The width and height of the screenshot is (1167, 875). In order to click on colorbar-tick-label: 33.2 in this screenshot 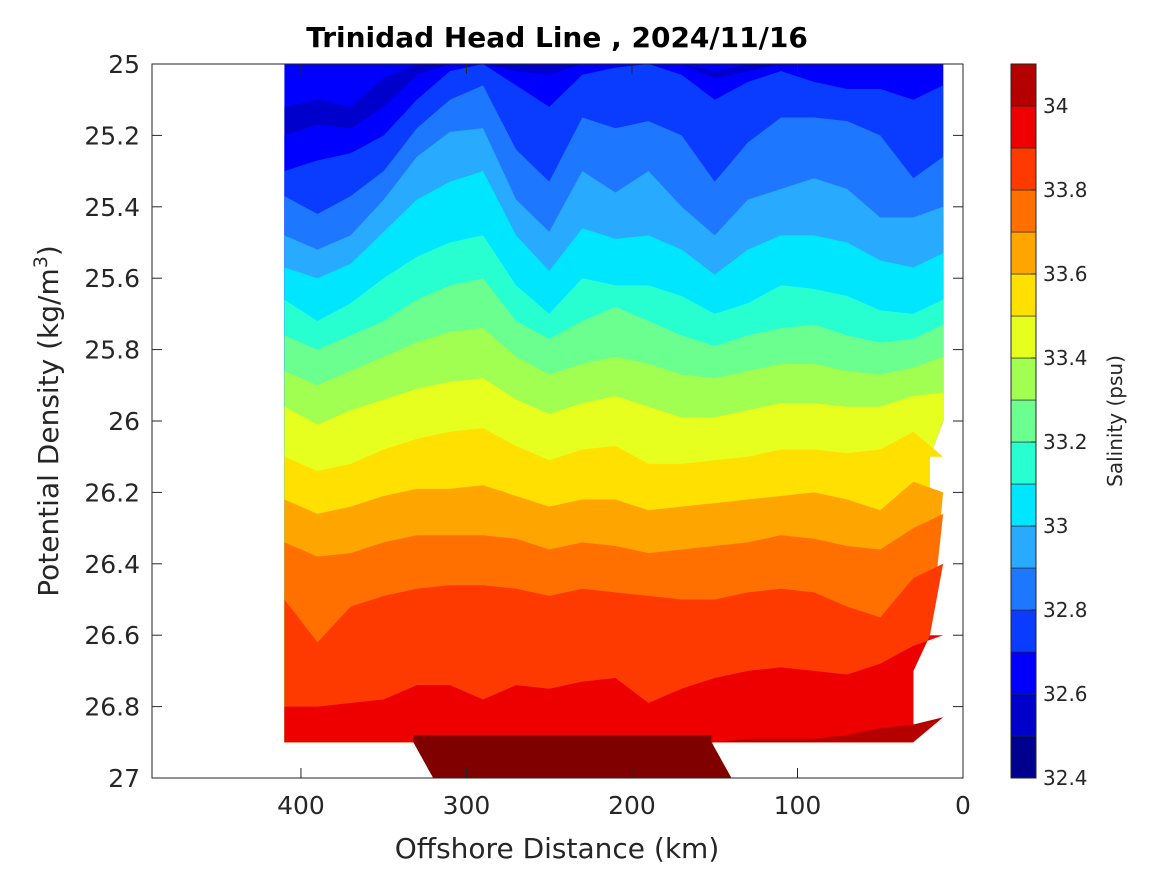, I will do `click(1065, 442)`.